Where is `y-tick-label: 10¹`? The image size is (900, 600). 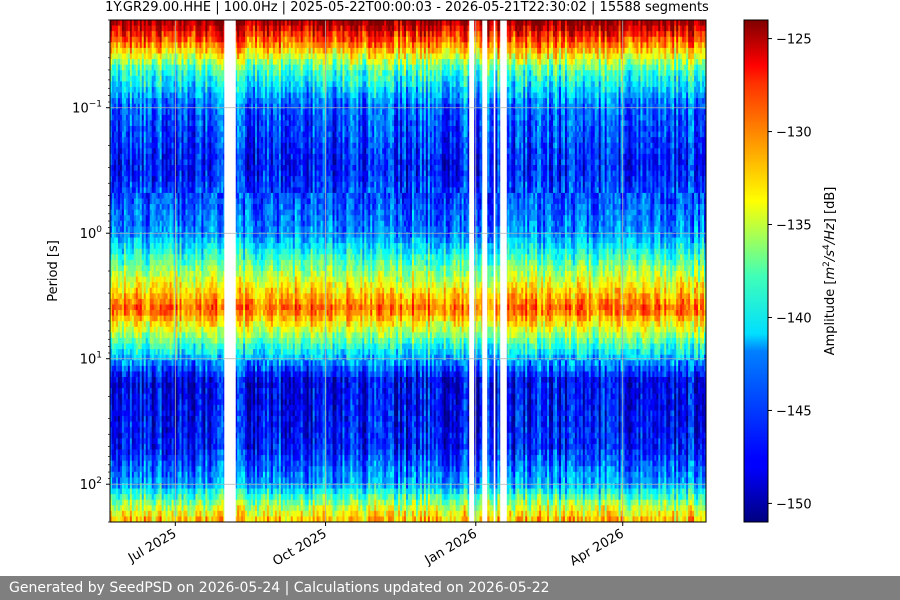 y-tick-label: 10¹ is located at coordinates (91, 359).